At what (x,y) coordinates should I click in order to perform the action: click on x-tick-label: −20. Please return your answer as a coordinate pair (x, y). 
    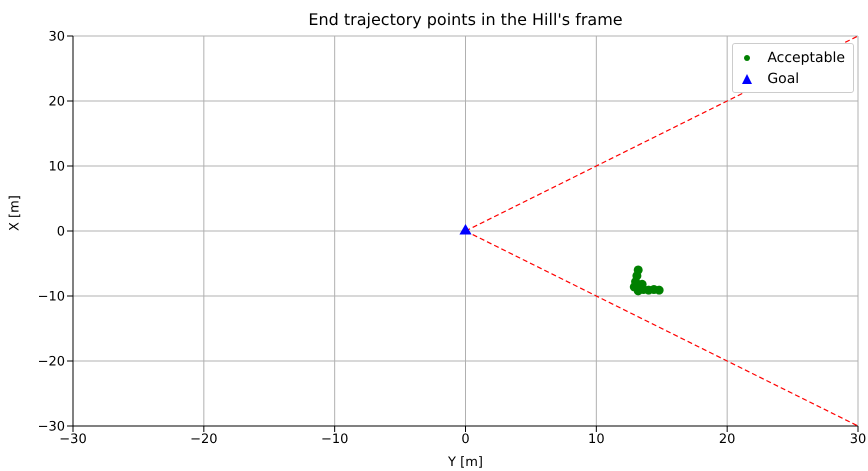
    Looking at the image, I should click on (204, 440).